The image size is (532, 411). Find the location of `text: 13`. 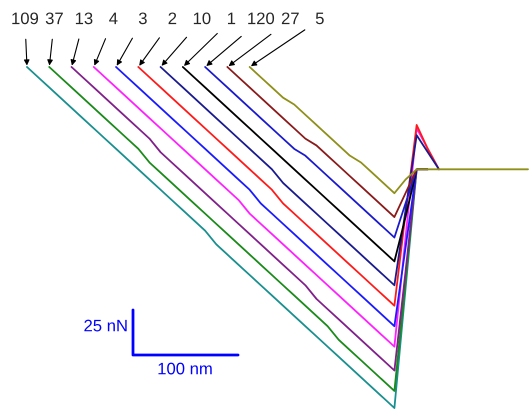

text: 13 is located at coordinates (84, 18).